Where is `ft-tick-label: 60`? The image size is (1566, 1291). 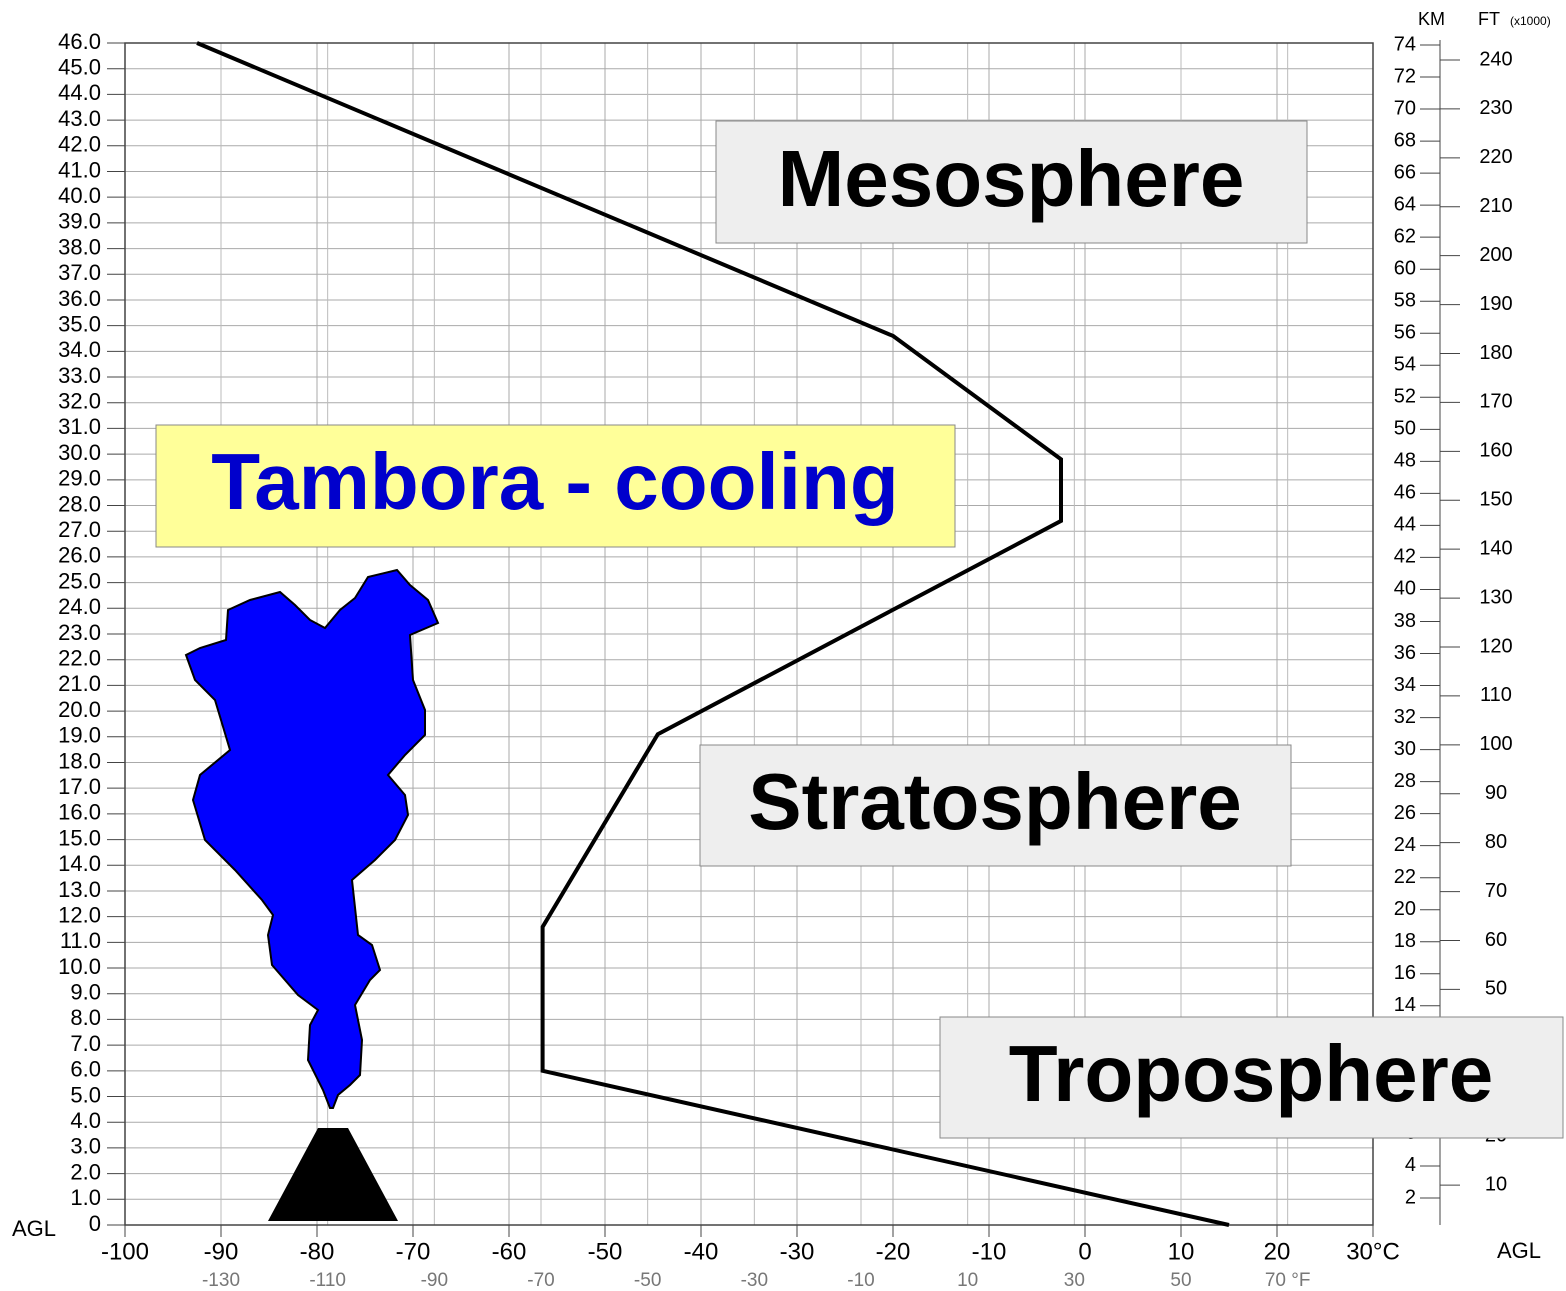
ft-tick-label: 60 is located at coordinates (1496, 940).